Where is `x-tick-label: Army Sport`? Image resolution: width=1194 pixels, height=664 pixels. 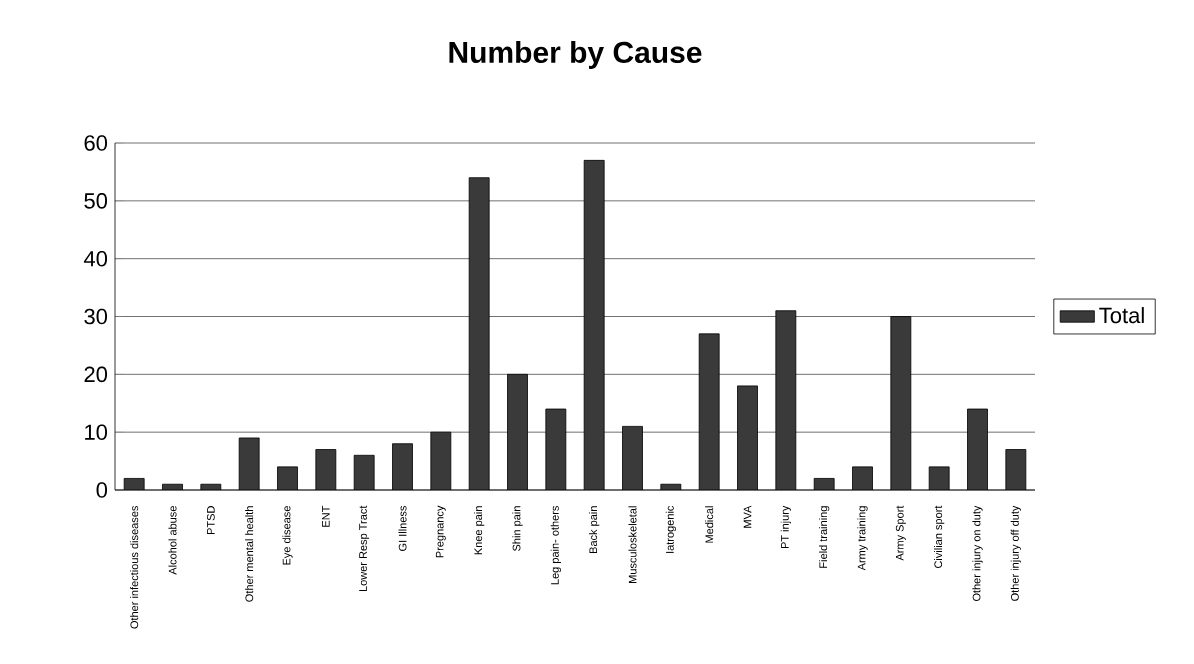 x-tick-label: Army Sport is located at coordinates (900, 533).